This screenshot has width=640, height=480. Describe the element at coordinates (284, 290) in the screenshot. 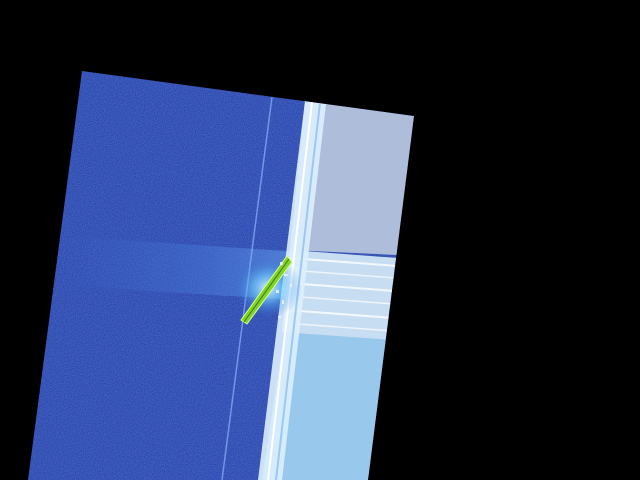

I see `debris-cluster` at that location.